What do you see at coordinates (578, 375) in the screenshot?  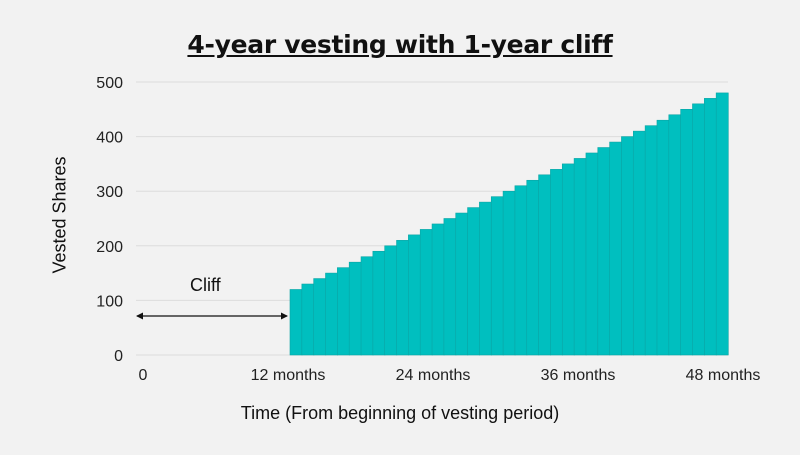 I see `x-tick-label: 36 months` at bounding box center [578, 375].